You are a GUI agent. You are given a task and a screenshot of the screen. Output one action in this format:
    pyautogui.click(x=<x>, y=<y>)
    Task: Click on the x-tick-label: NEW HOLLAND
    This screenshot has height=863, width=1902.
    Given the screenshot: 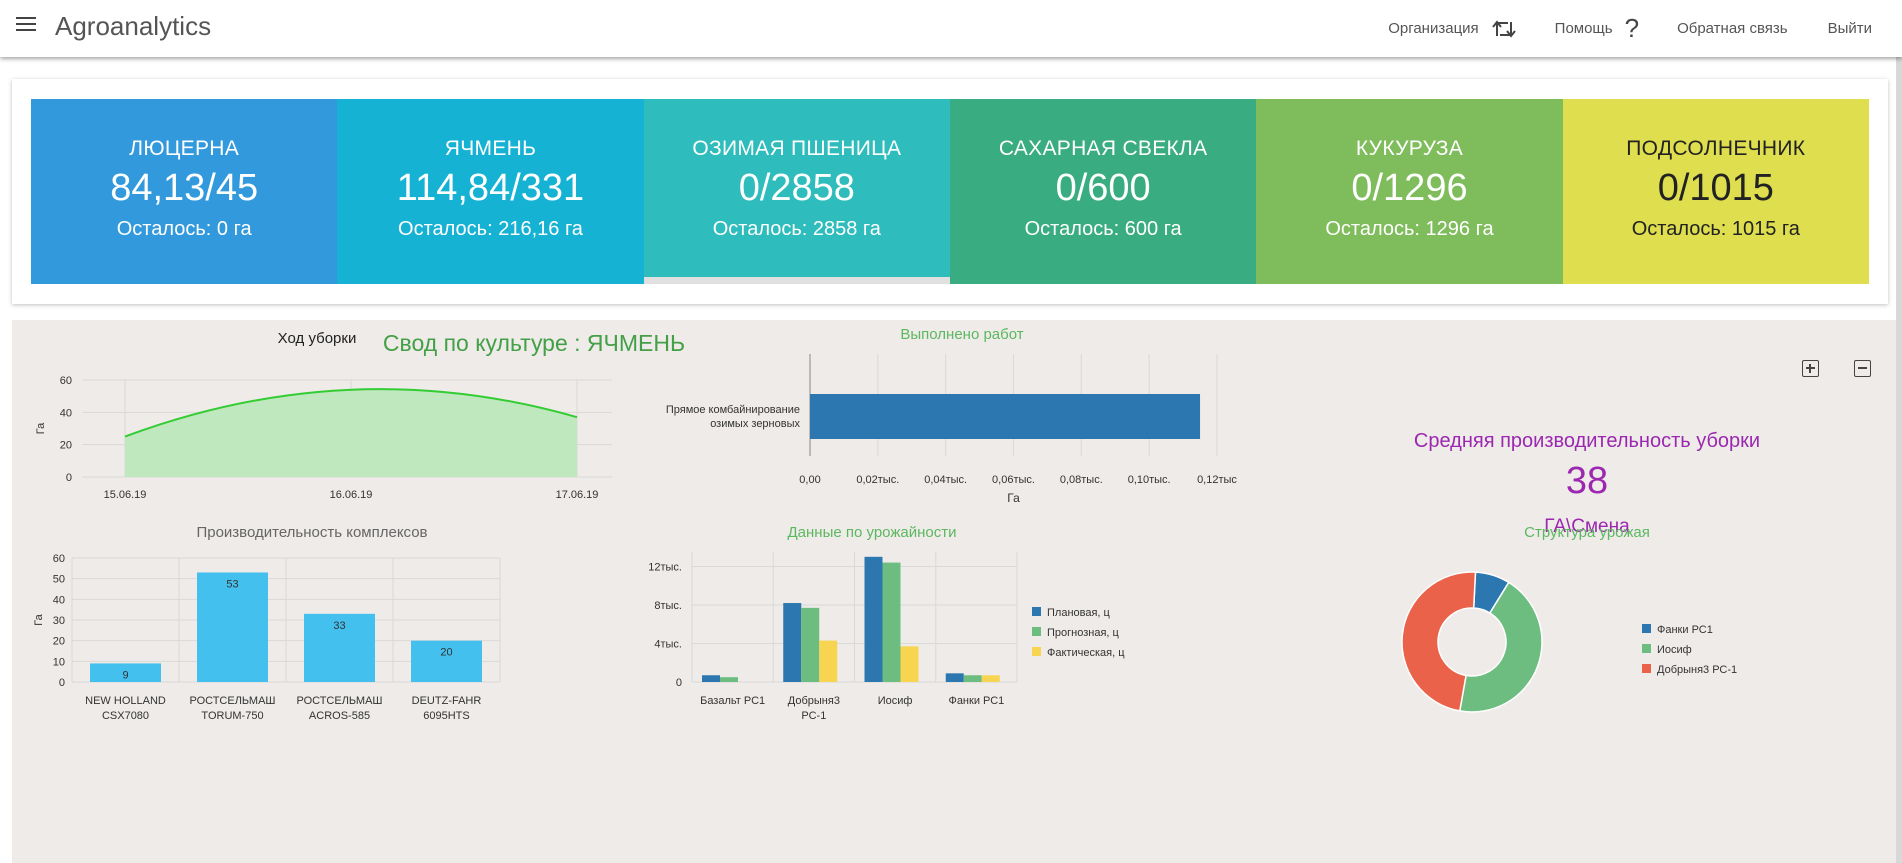 What is the action you would take?
    pyautogui.click(x=125, y=701)
    